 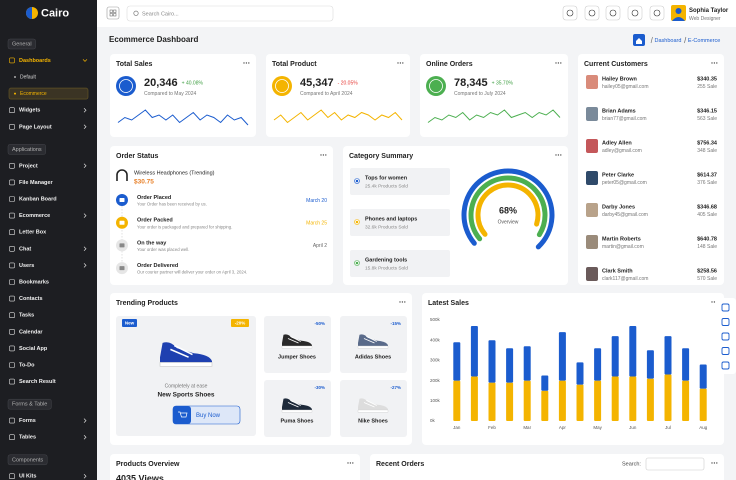 I want to click on sidebar-item: To-Do, so click(x=27, y=365).